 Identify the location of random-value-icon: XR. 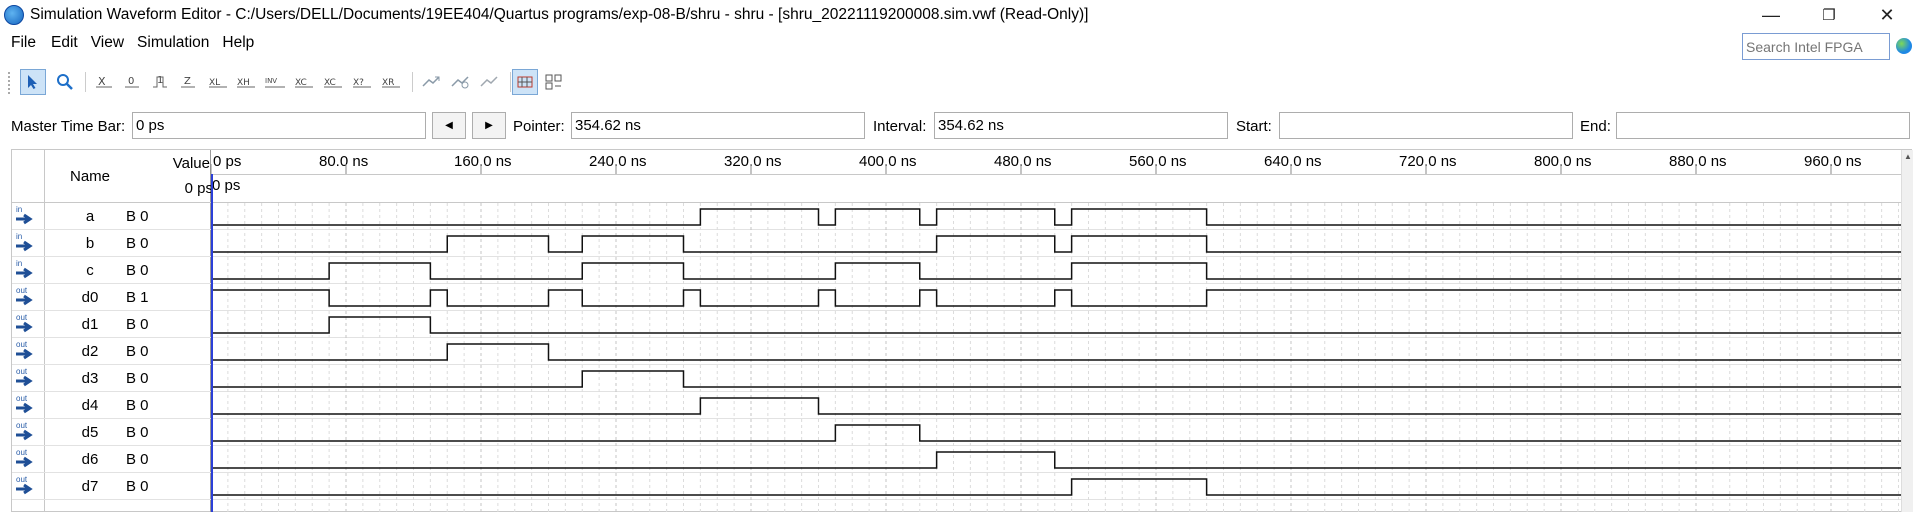
(391, 82).